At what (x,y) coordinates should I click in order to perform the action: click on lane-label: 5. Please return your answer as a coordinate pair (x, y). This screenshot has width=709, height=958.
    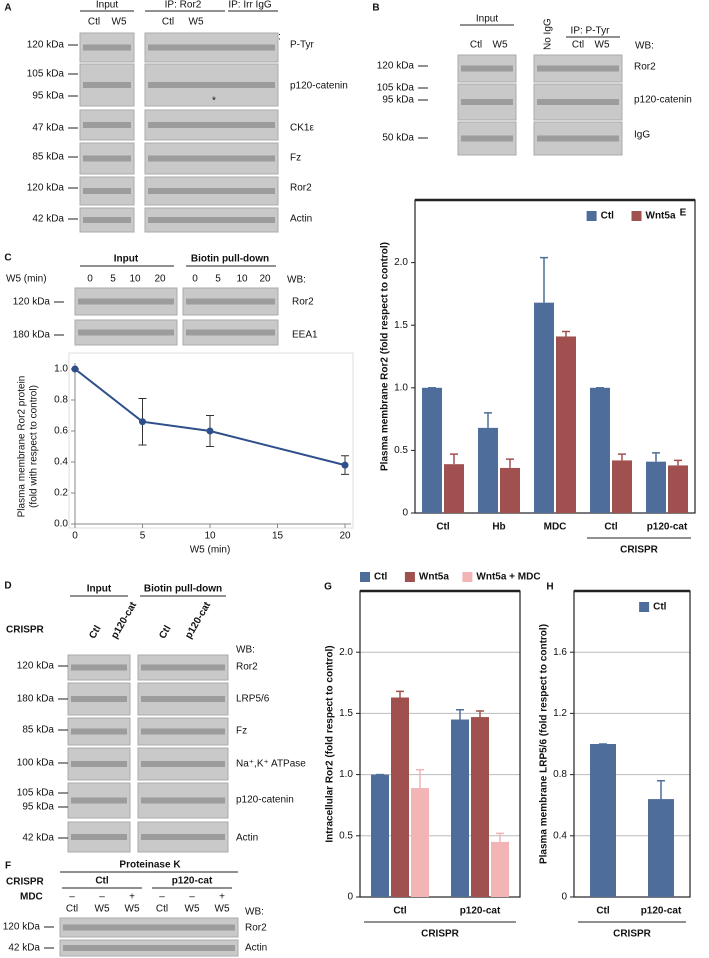
    Looking at the image, I should click on (113, 279).